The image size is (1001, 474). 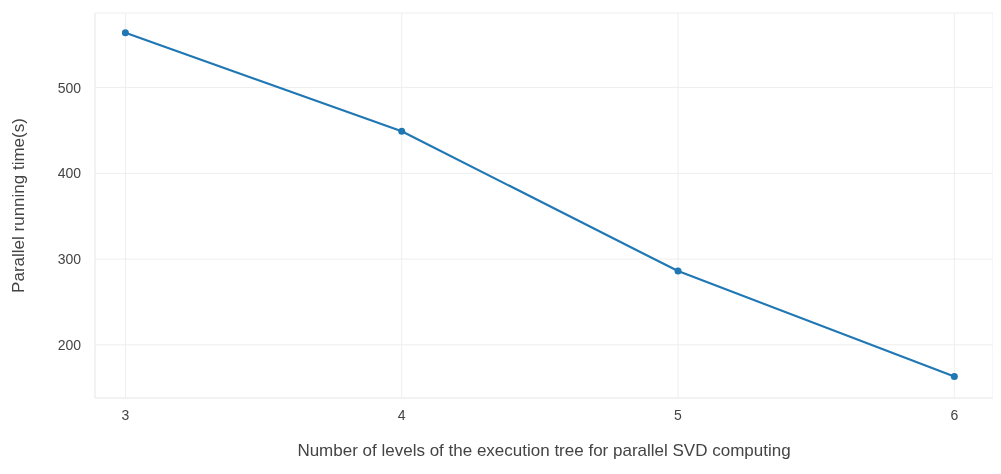 I want to click on x-tick-label: 4, so click(x=401, y=414).